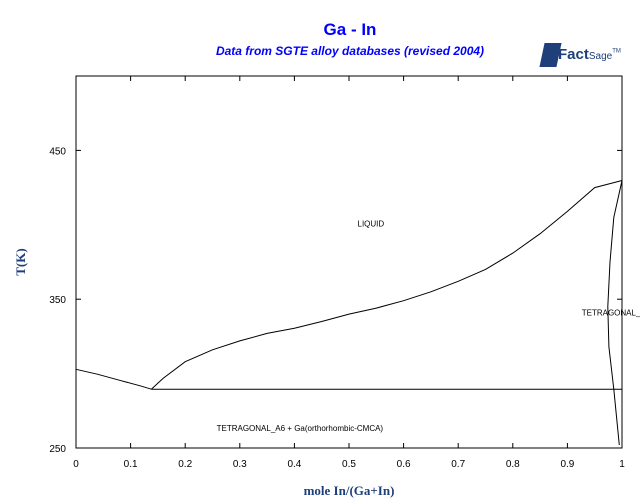  Describe the element at coordinates (20, 261) in the screenshot. I see `y-axis-title: T(K)` at that location.